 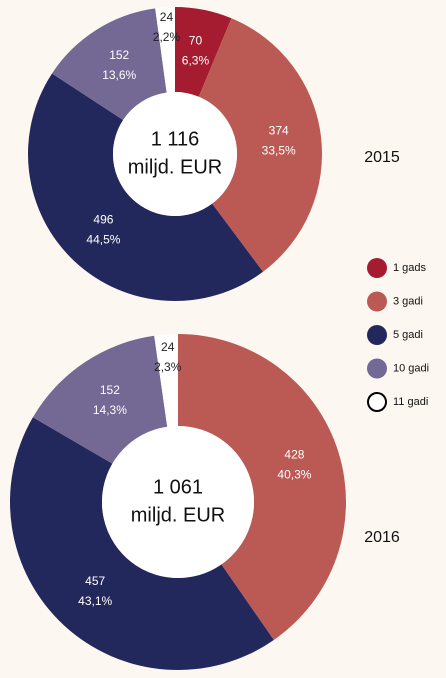 What do you see at coordinates (95, 601) in the screenshot?
I see `slice-percent-label: 43,1%` at bounding box center [95, 601].